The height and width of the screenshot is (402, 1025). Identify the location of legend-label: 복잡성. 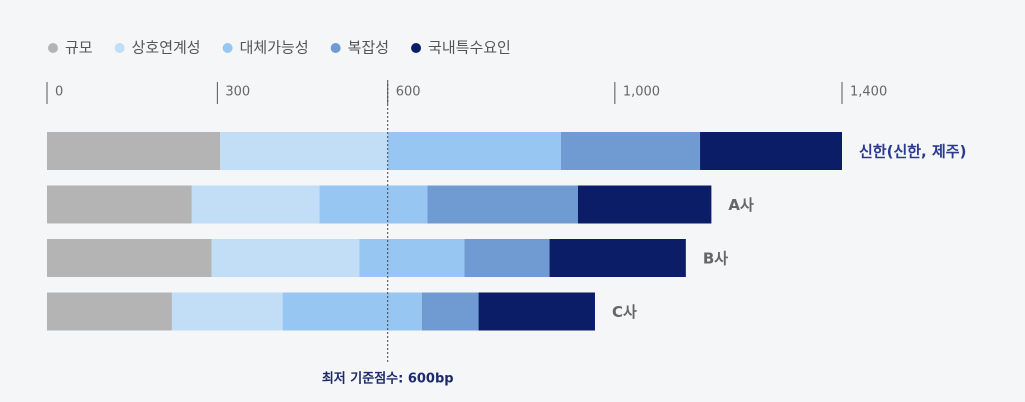
(368, 48).